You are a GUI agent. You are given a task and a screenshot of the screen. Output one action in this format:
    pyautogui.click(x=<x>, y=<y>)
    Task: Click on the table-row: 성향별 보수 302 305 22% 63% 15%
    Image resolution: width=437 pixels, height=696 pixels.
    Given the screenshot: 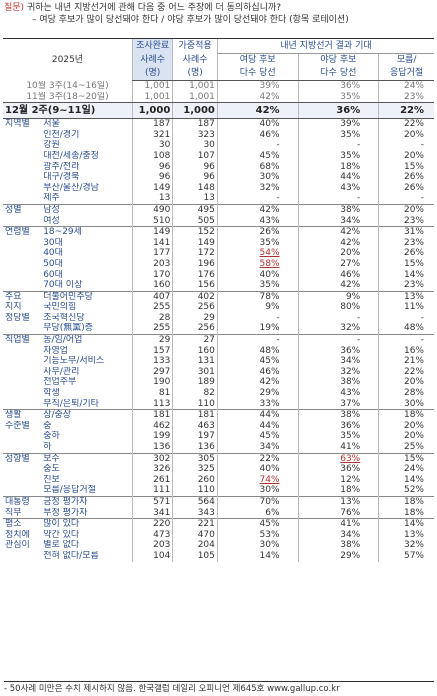 What is the action you would take?
    pyautogui.click(x=218, y=458)
    